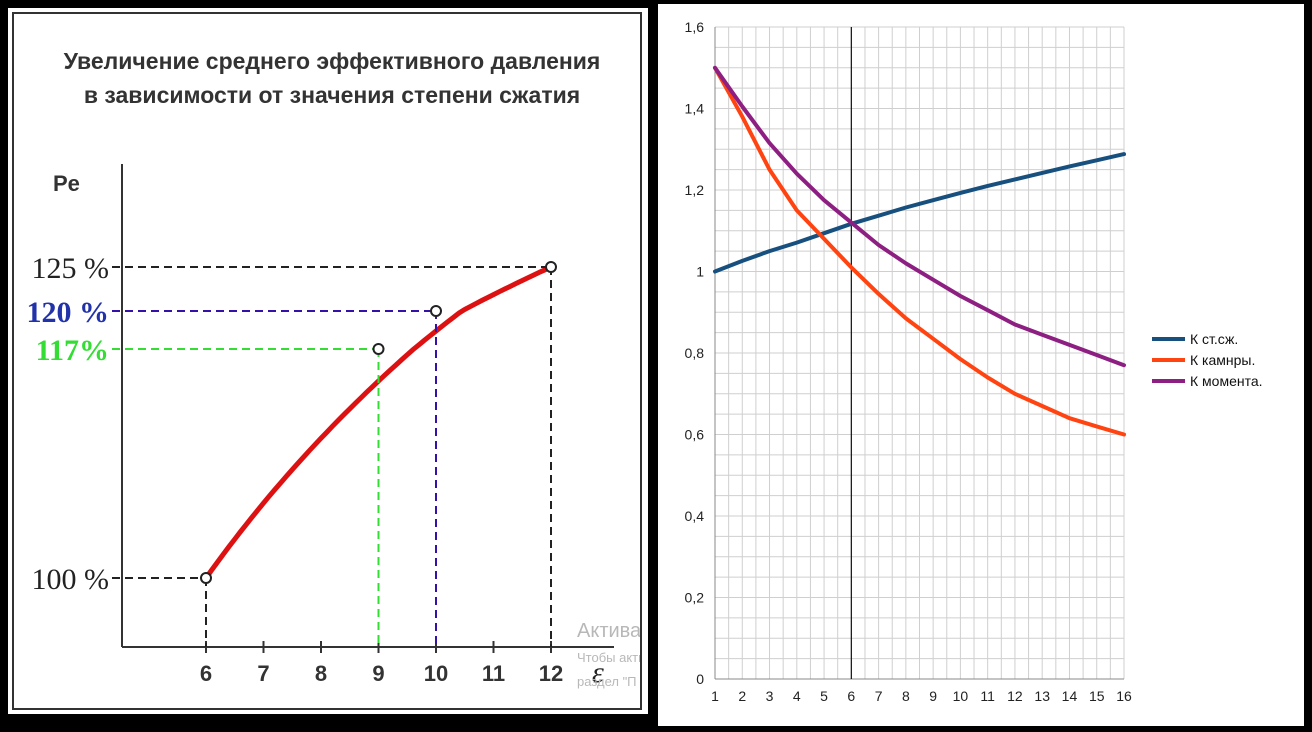  I want to click on x-tick-label: 16, so click(1124, 696).